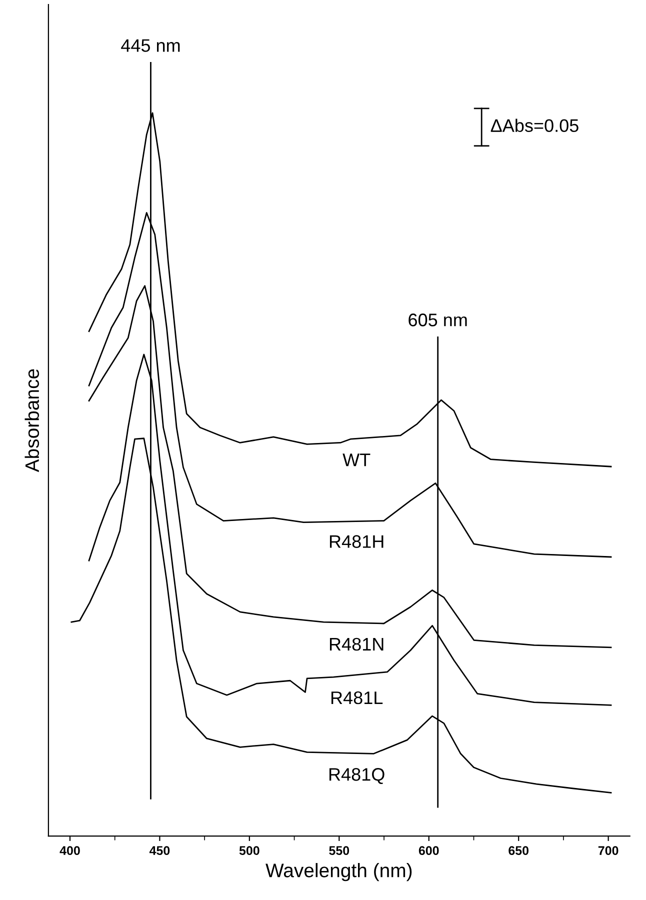 This screenshot has width=646, height=900. Describe the element at coordinates (437, 320) in the screenshot. I see `ref-line-label: 605 nm` at that location.